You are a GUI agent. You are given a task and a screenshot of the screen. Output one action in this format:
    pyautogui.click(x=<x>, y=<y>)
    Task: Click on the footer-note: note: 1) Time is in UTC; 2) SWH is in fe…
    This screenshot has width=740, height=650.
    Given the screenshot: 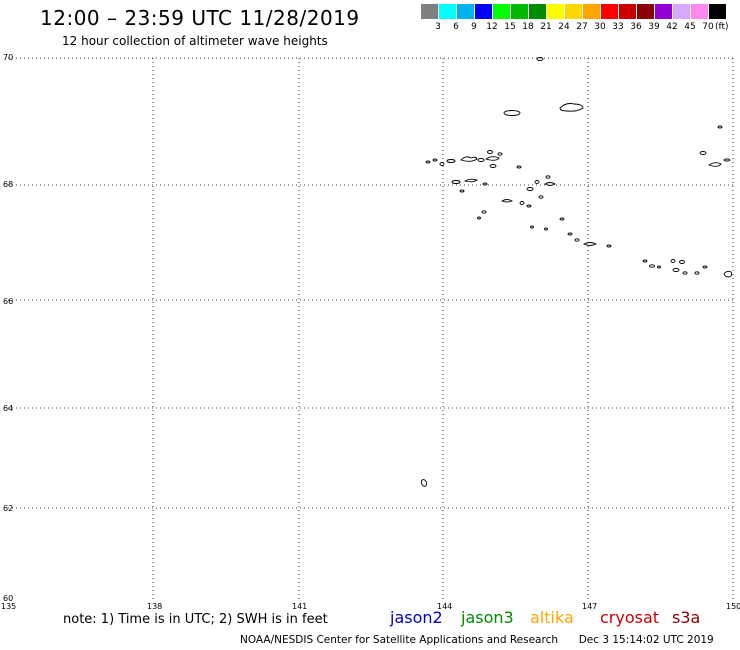 What is the action you would take?
    pyautogui.click(x=195, y=619)
    